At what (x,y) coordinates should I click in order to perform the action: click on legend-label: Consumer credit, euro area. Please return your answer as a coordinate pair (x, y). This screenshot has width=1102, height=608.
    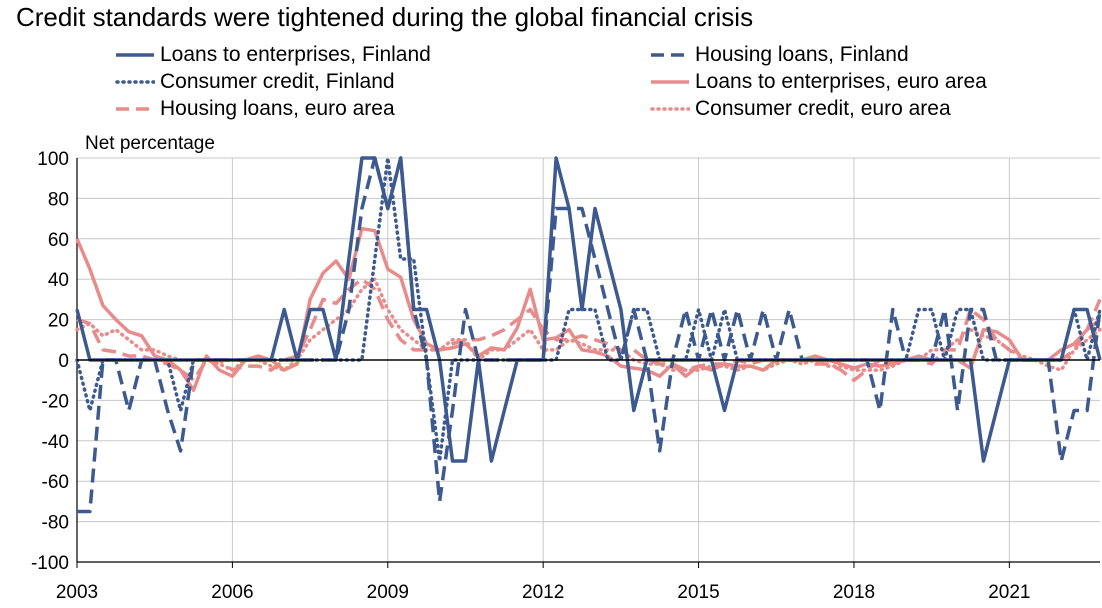
    Looking at the image, I should click on (823, 108).